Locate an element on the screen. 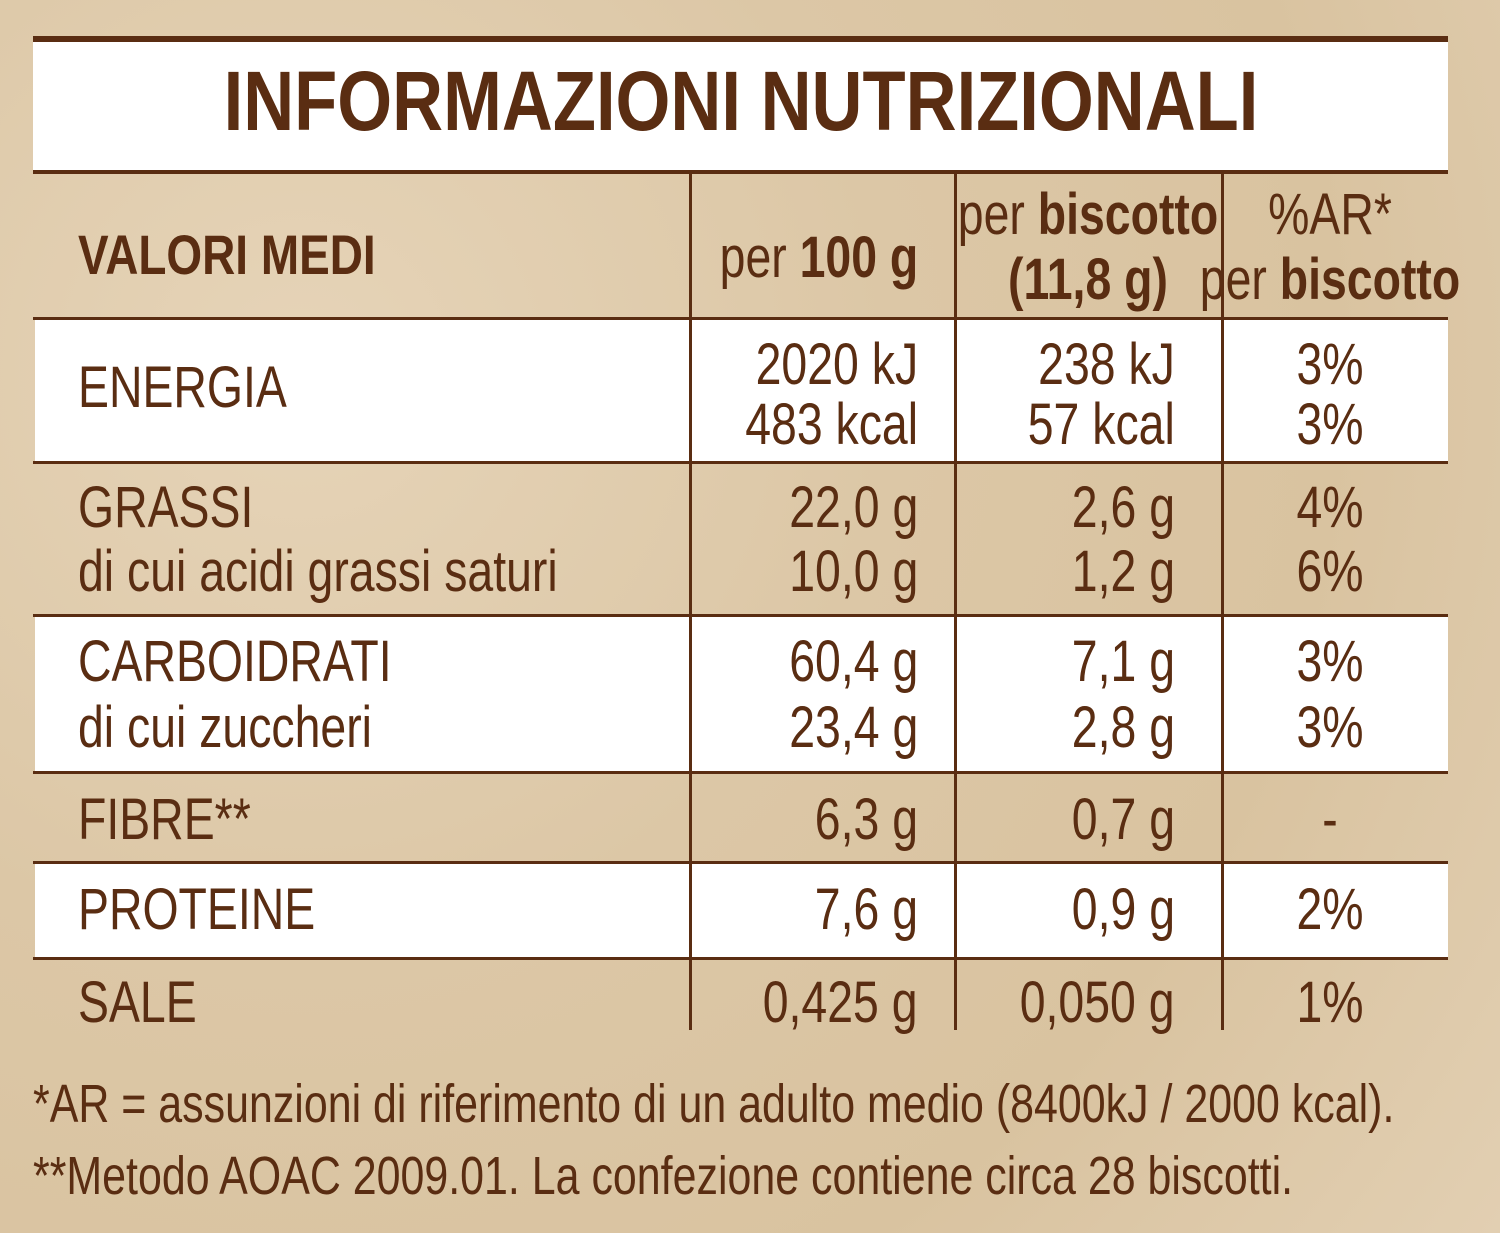 Image resolution: width=1500 pixels, height=1233 pixels. value-per-biscotto: 2,8 g is located at coordinates (1123, 727).